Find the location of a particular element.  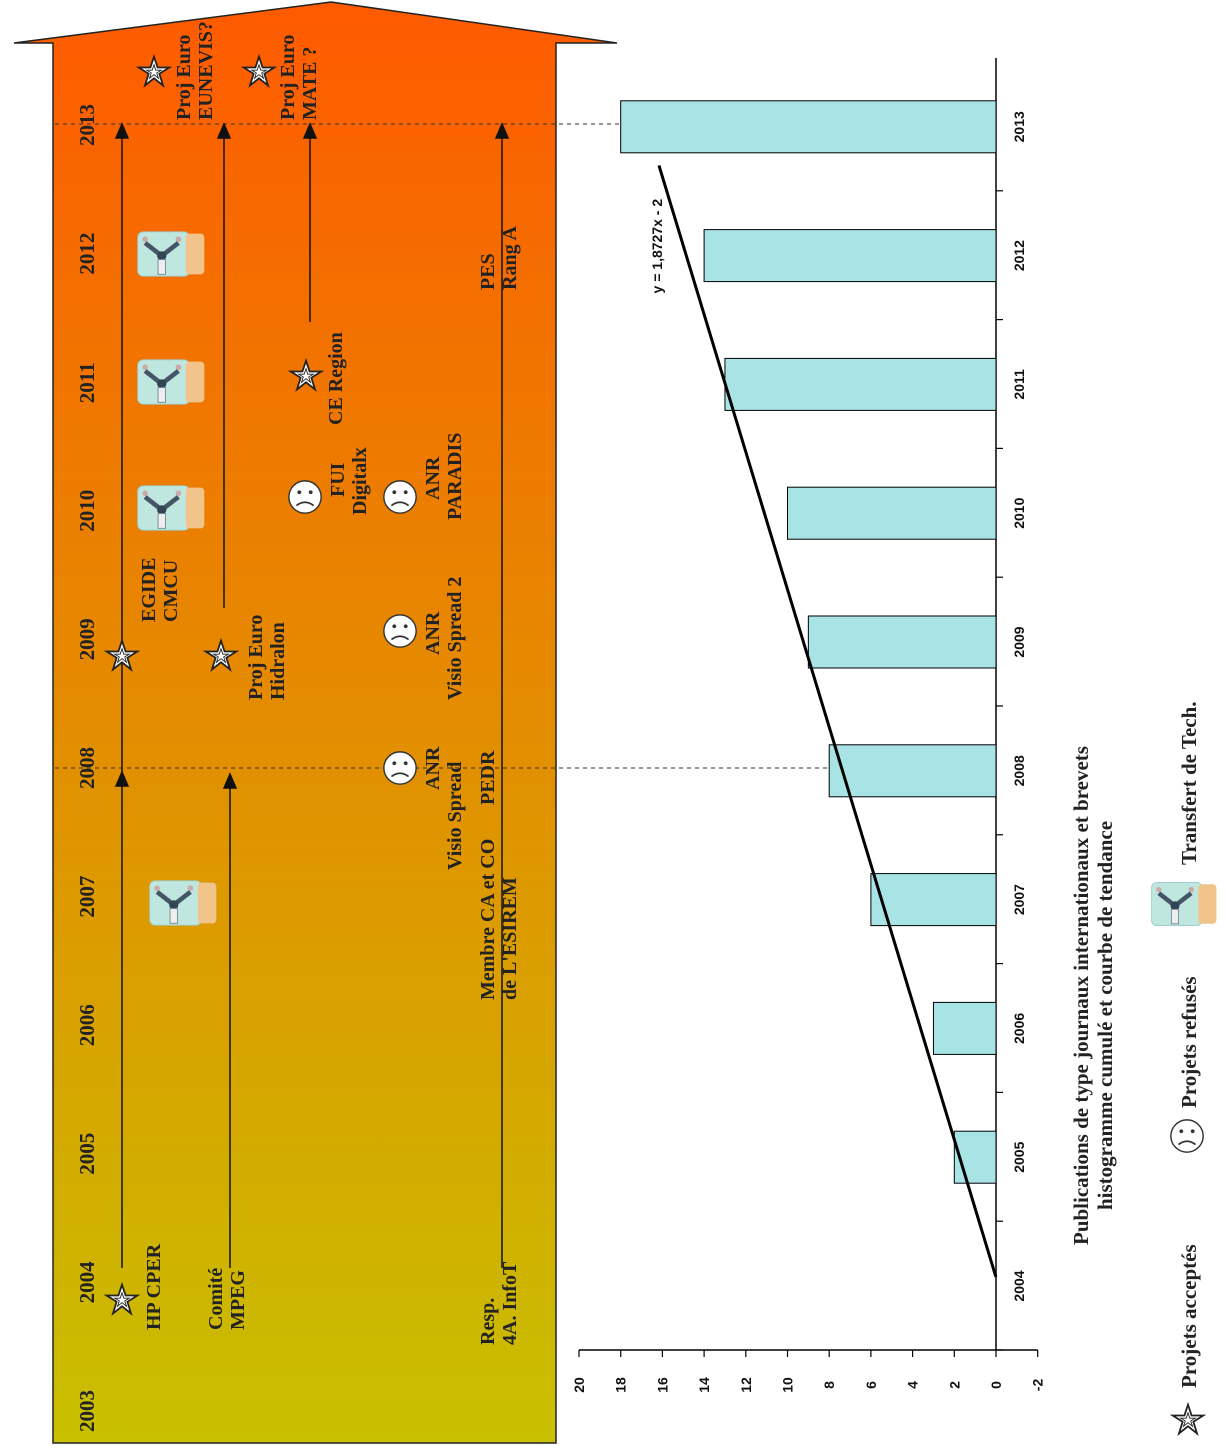

label-anr1: ANR is located at coordinates (433, 768).